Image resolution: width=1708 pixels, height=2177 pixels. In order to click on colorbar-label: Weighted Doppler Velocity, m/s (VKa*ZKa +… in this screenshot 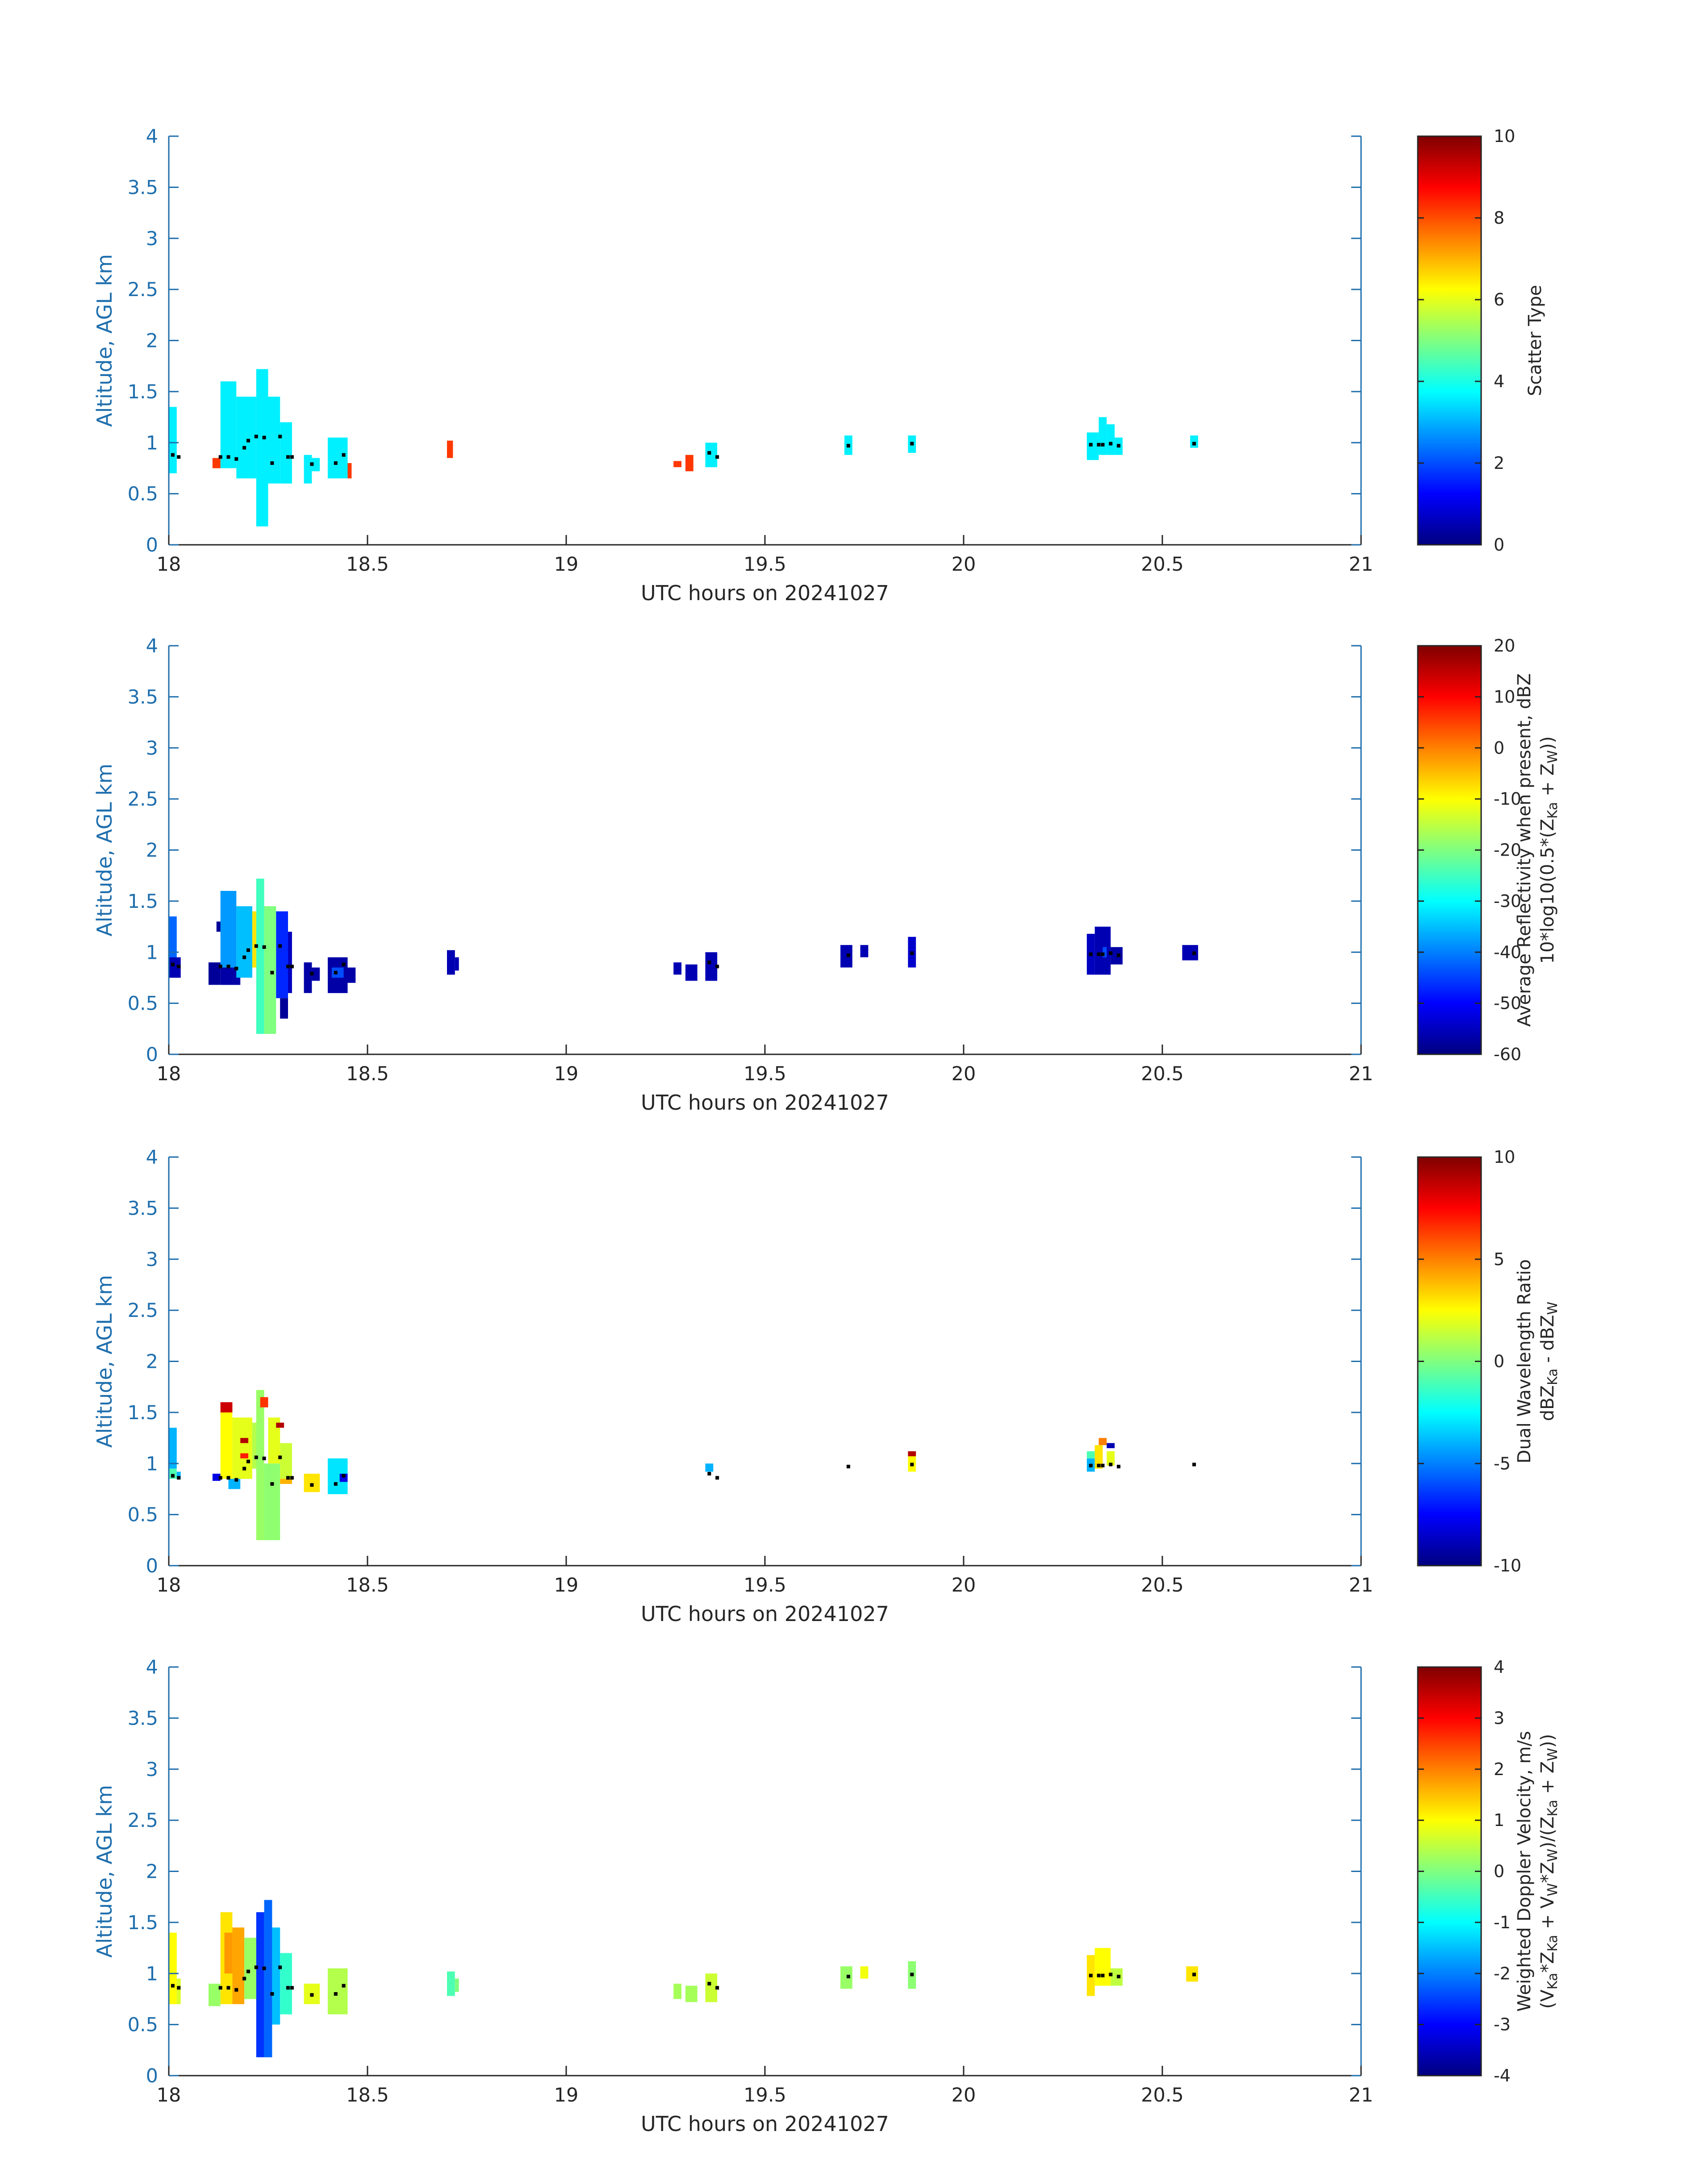, I will do `click(1537, 1871)`.